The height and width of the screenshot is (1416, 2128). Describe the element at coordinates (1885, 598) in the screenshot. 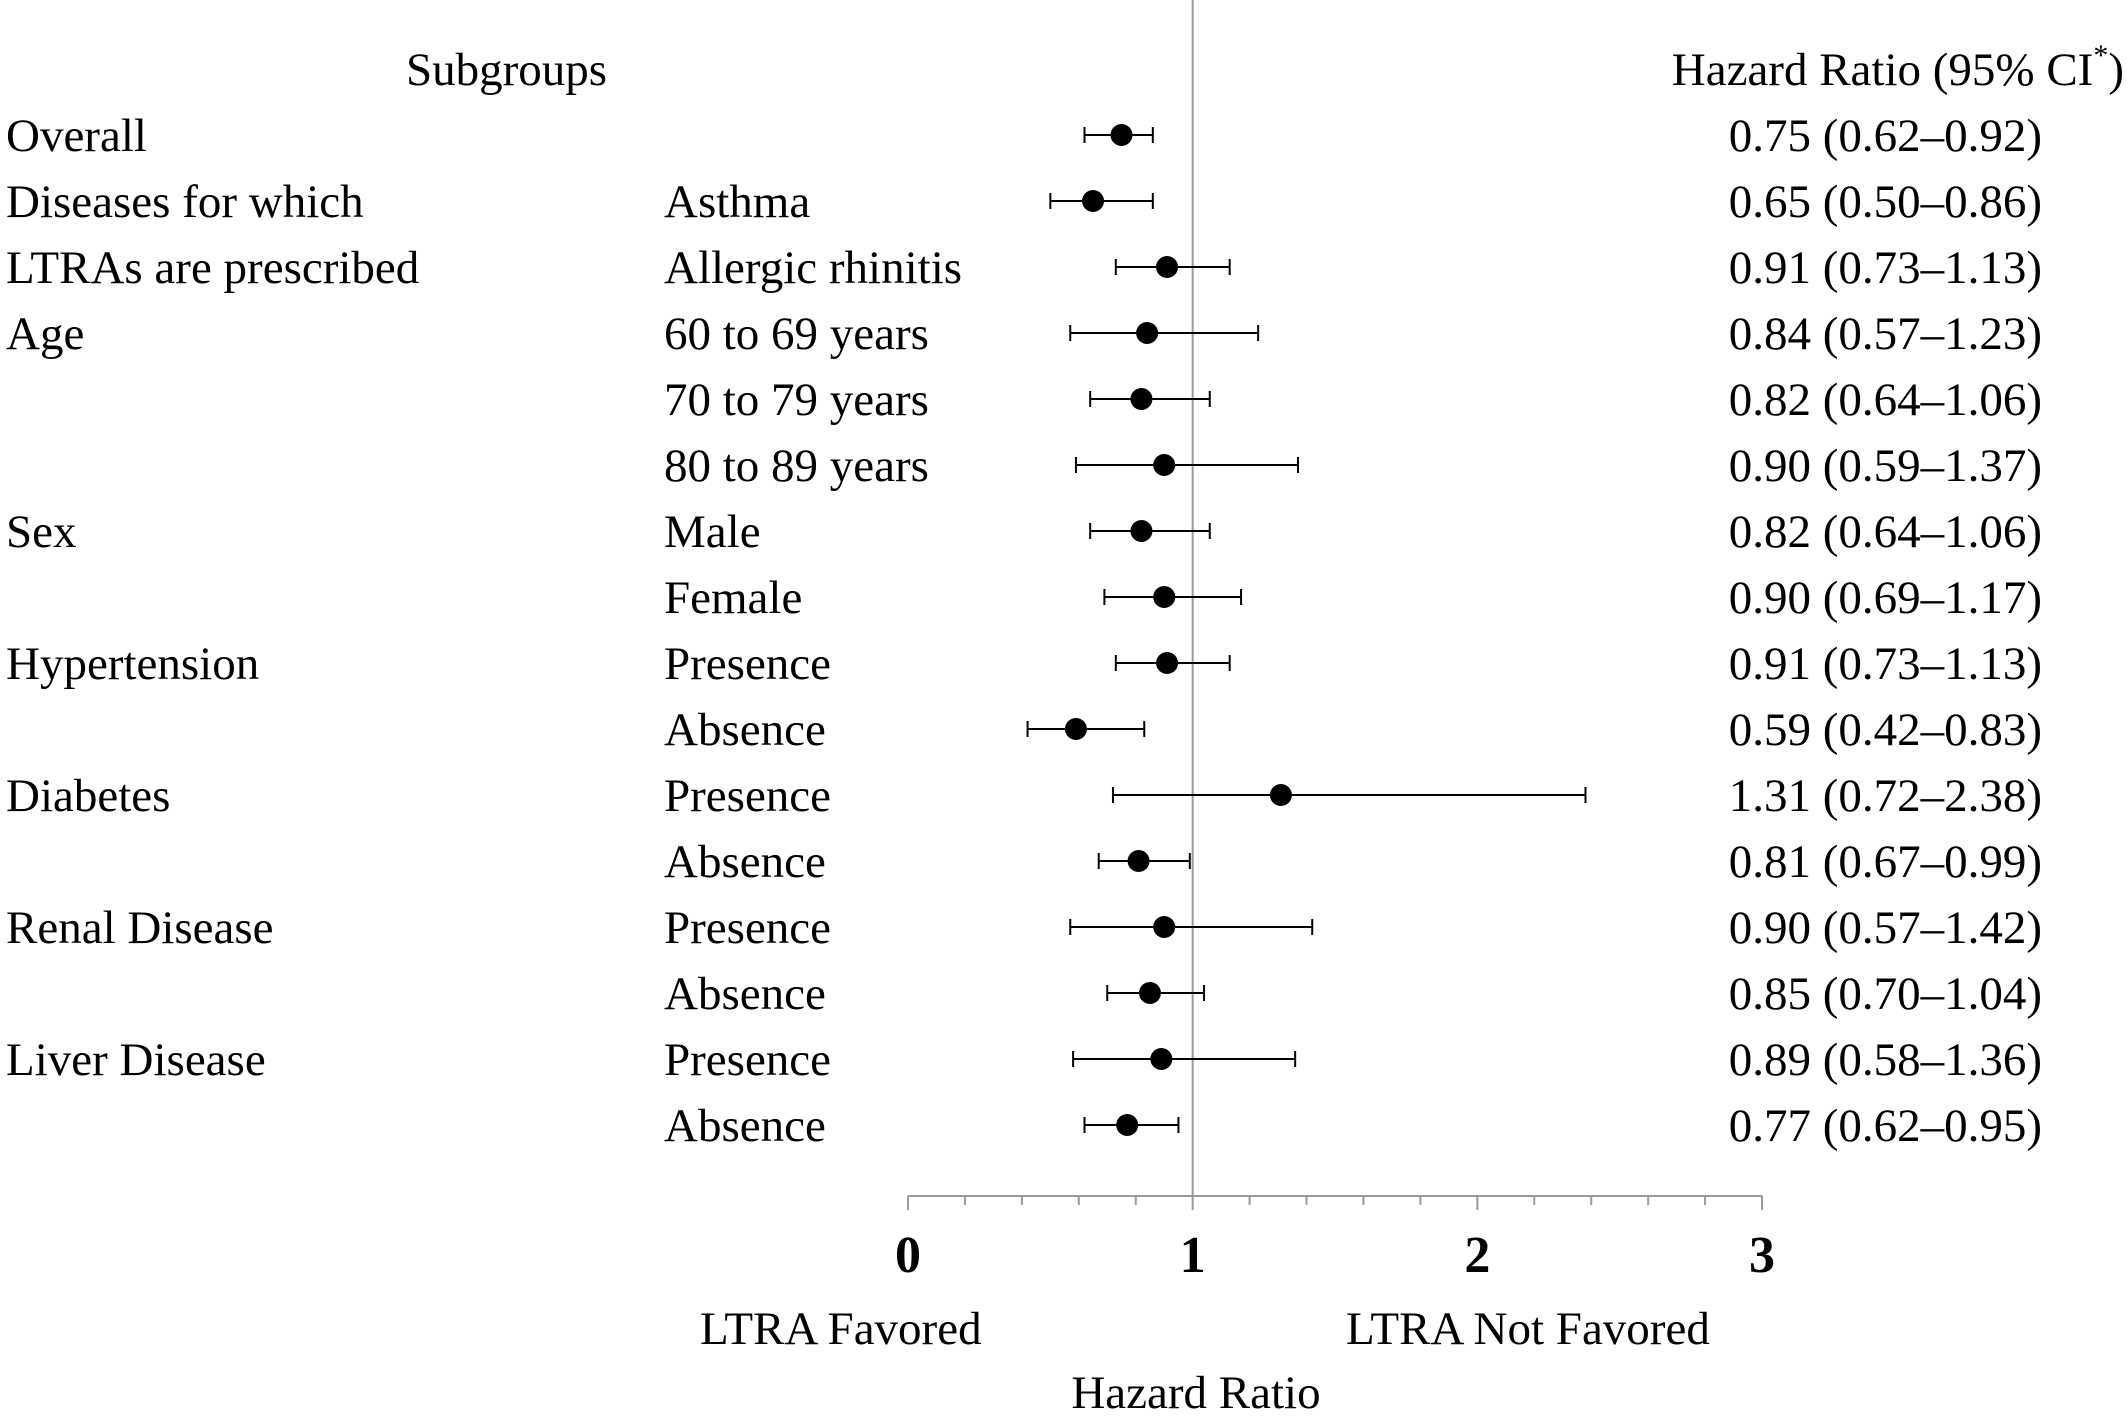

I see `hr-ci-value: 0.90 (0.69–1.17)` at that location.